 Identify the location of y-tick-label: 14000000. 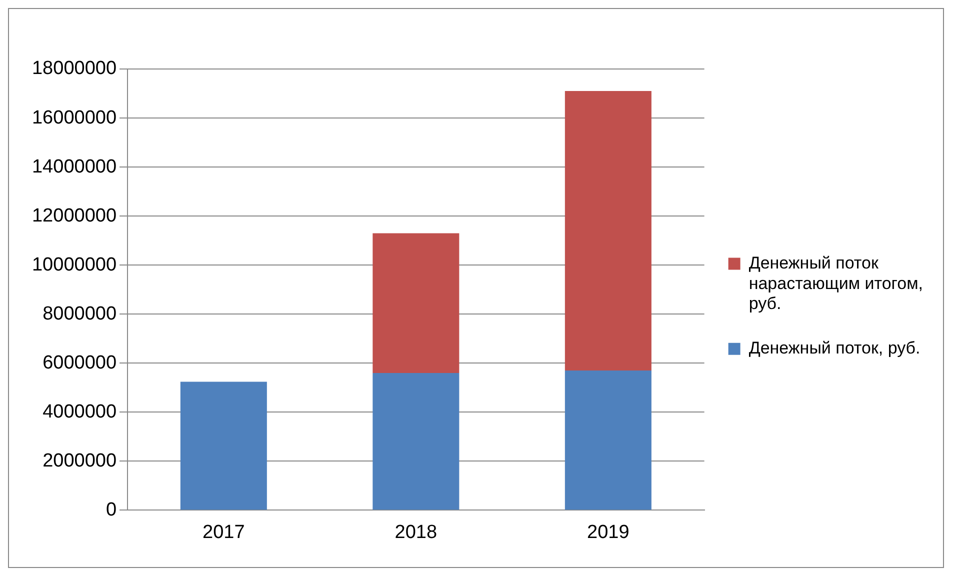
(74, 167).